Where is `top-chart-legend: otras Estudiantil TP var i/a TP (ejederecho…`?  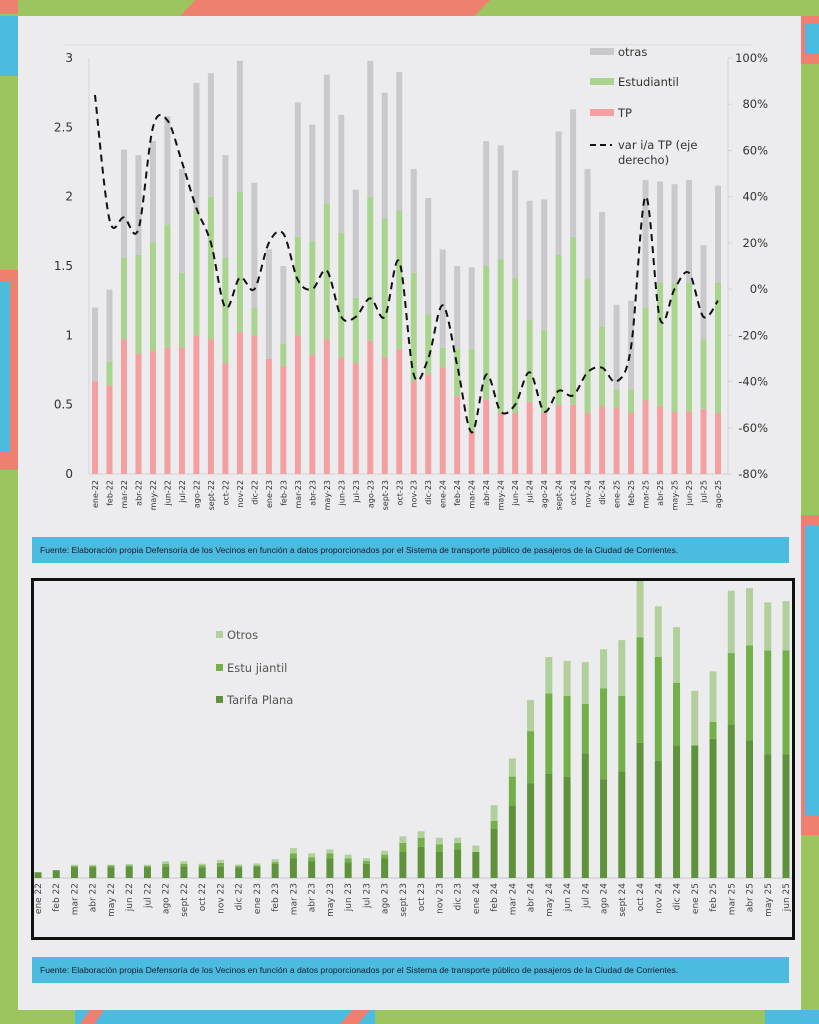
top-chart-legend: otras Estudiantil TP var i/a TP (ejederecho… is located at coordinates (643, 106).